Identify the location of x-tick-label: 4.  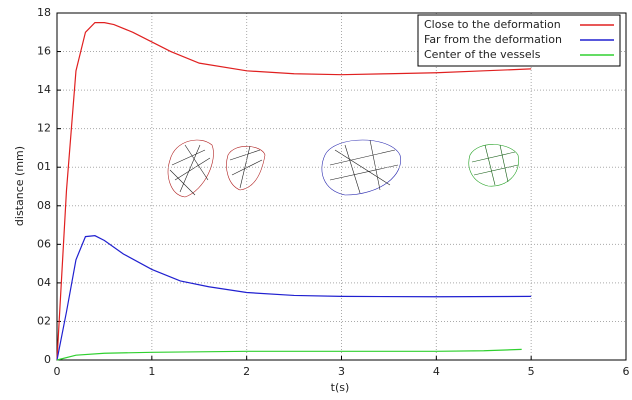
(436, 371).